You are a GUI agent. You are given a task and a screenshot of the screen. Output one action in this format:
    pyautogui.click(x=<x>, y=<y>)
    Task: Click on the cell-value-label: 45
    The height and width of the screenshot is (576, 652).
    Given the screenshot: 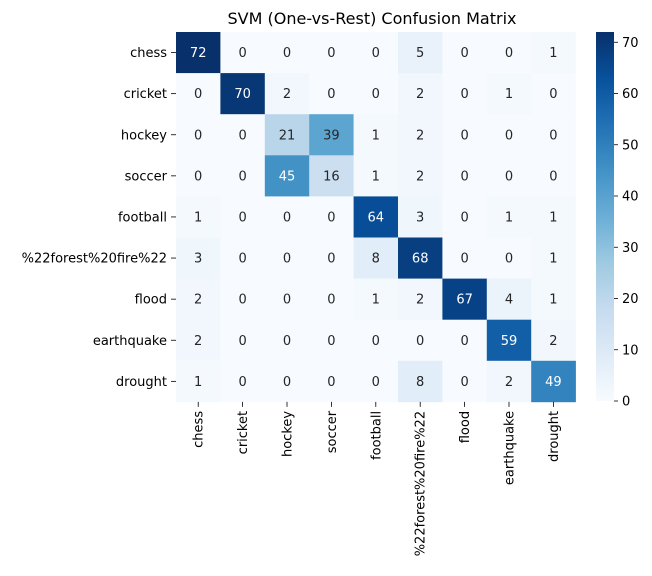 What is the action you would take?
    pyautogui.click(x=287, y=176)
    